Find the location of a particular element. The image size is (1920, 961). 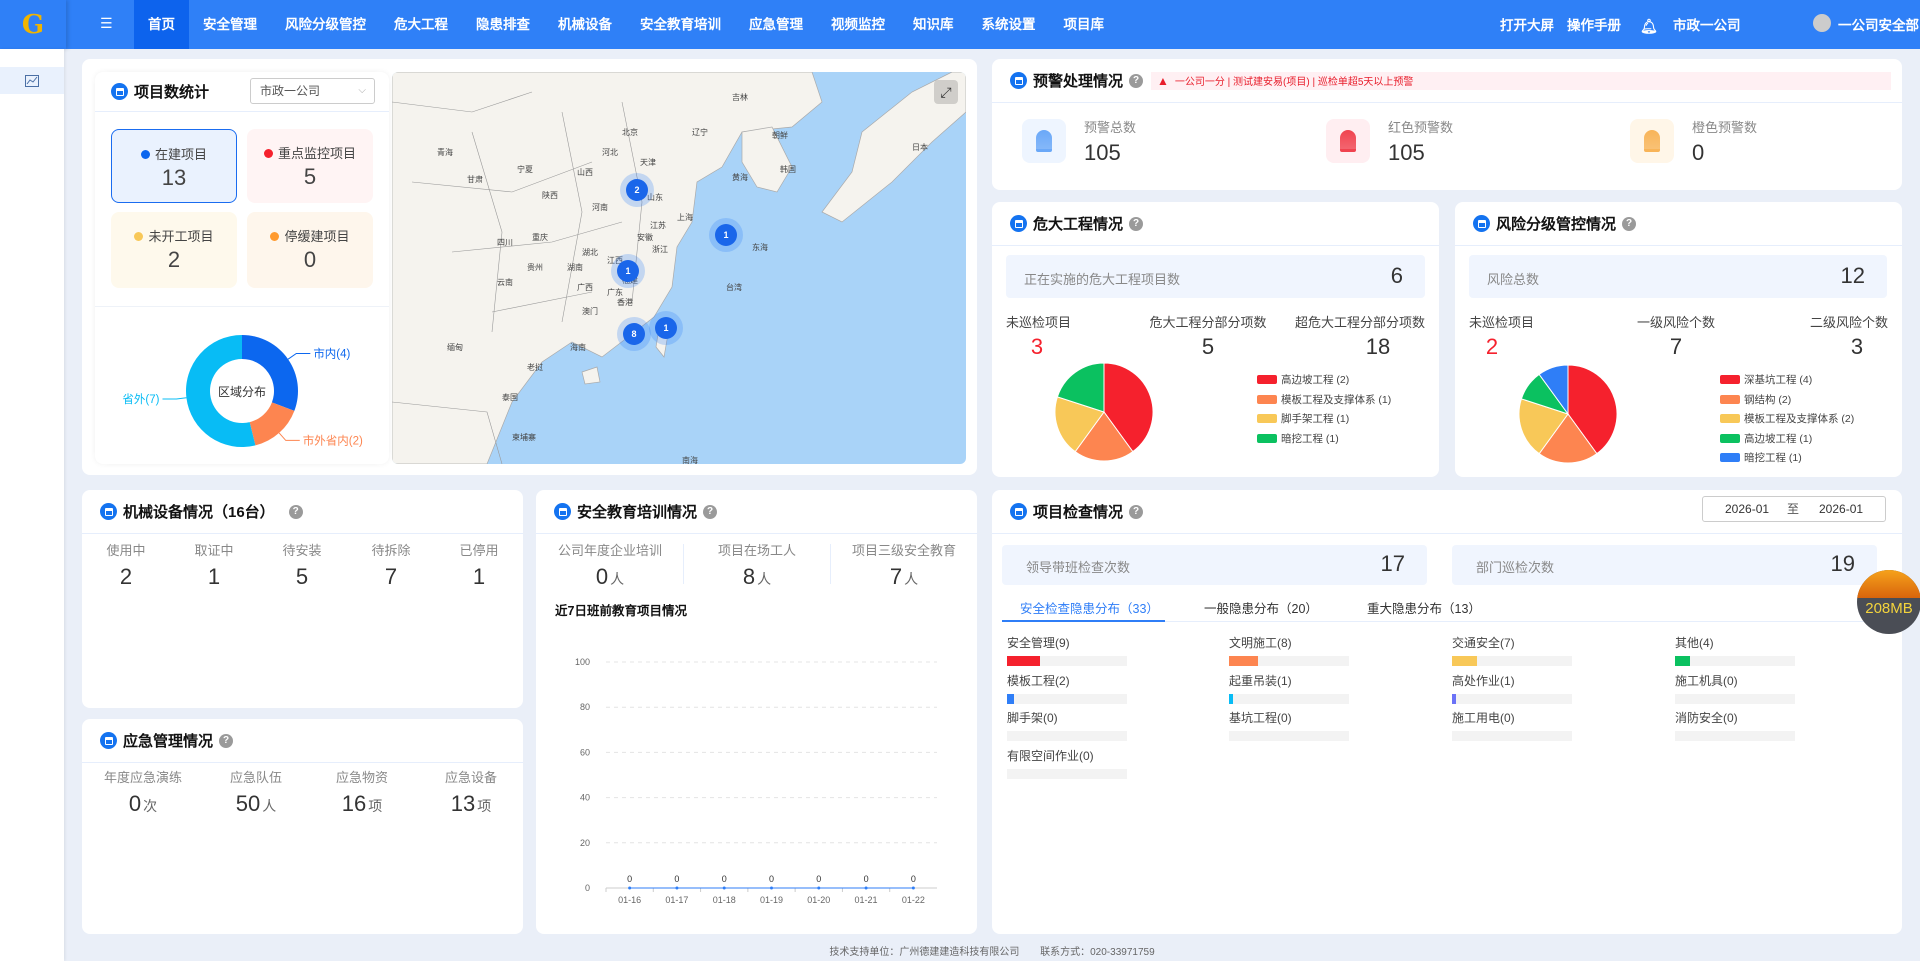

hazard-item: 起重吊装(1) is located at coordinates (1289, 688).